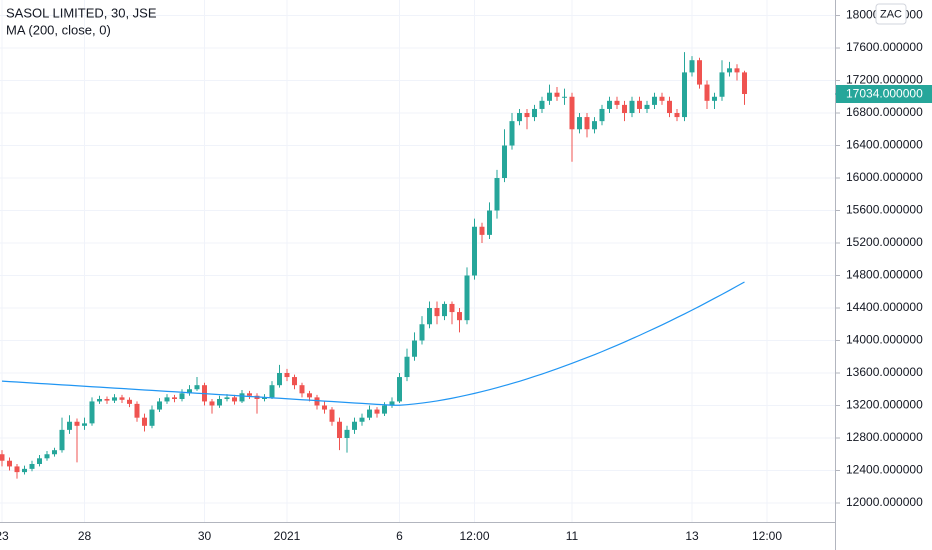 The image size is (932, 550). What do you see at coordinates (884, 242) in the screenshot?
I see `y-tick-label: 15200.000000` at bounding box center [884, 242].